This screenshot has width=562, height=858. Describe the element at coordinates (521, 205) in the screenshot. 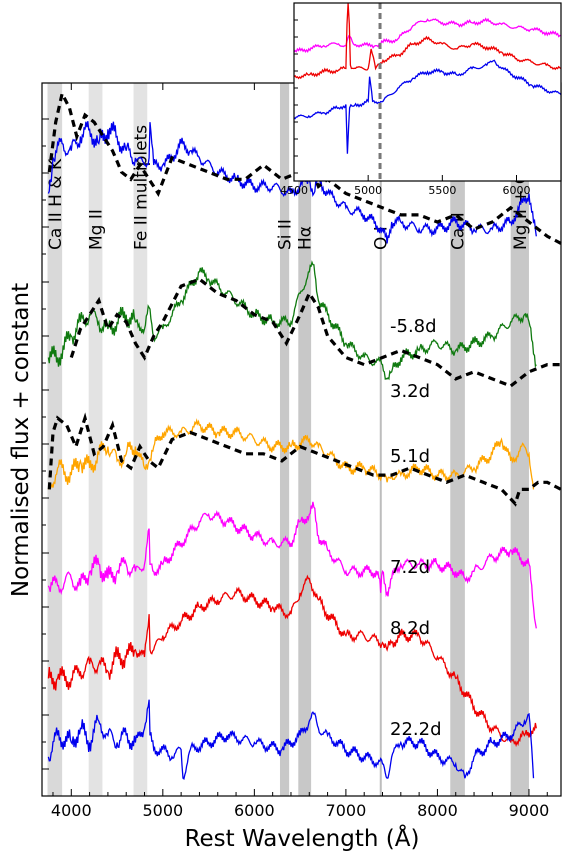

I see `band-label: Mg II + O I` at that location.